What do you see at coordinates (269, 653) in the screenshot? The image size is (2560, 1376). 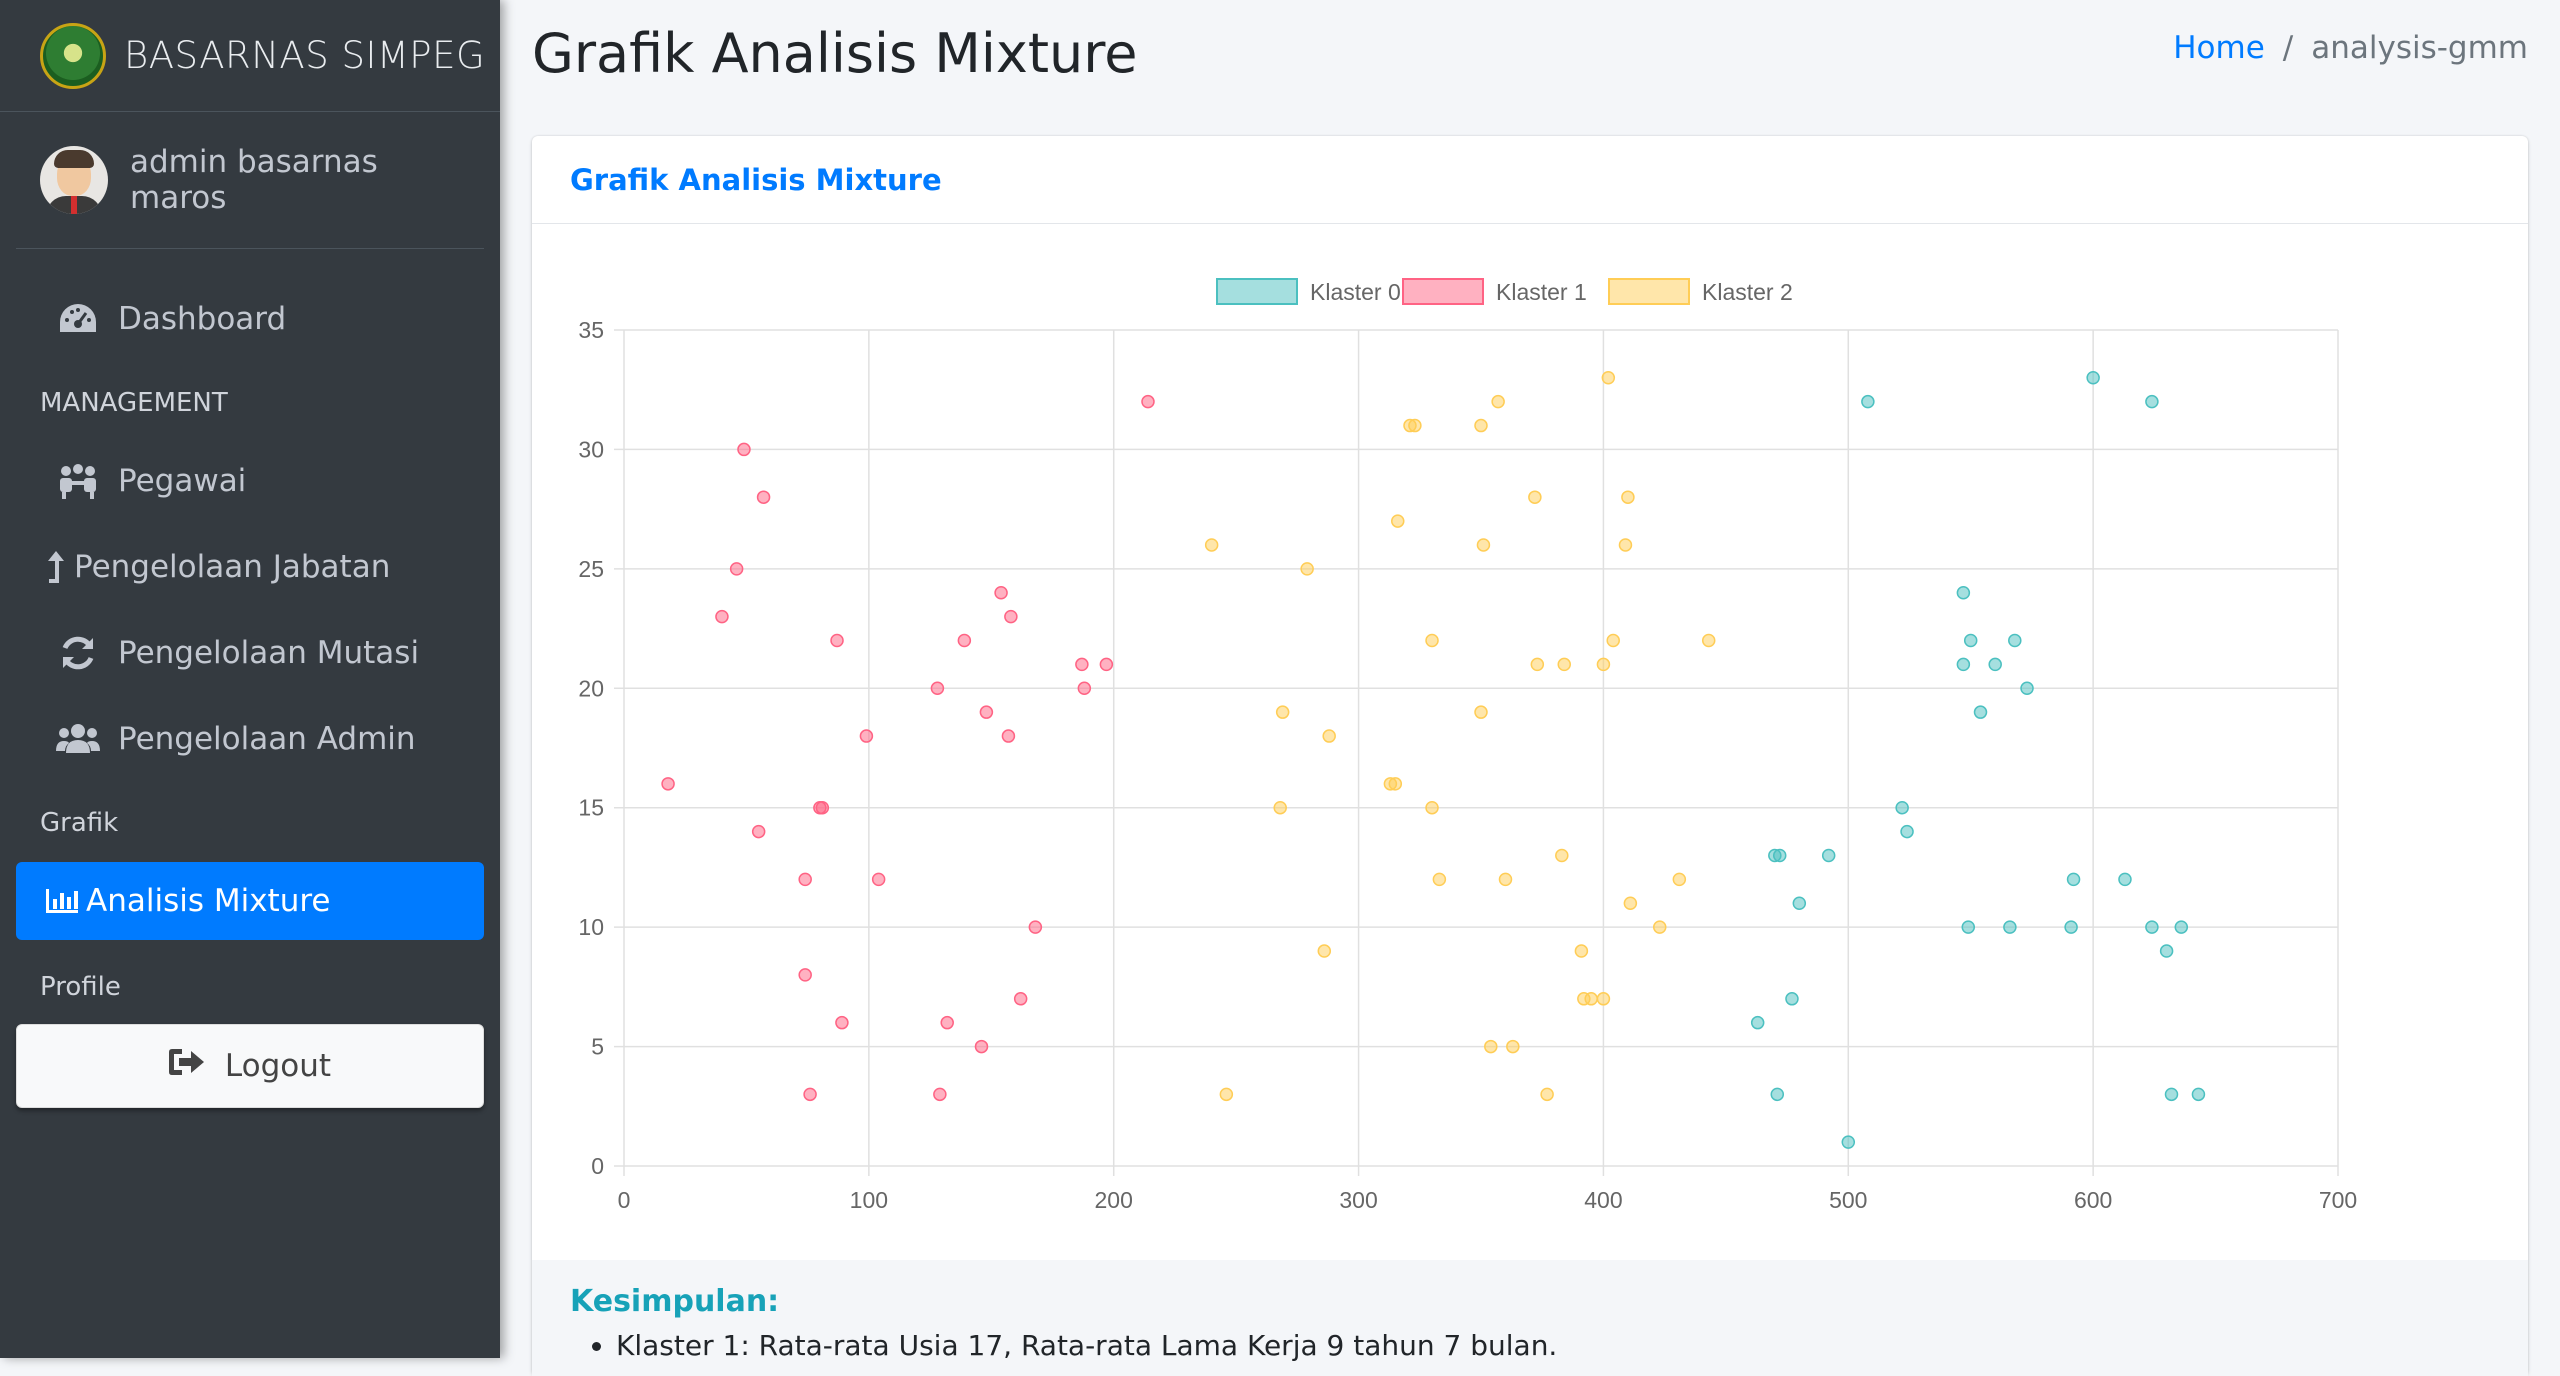 I see `sidebar-item-label: Pengelolaan Mutasi` at bounding box center [269, 653].